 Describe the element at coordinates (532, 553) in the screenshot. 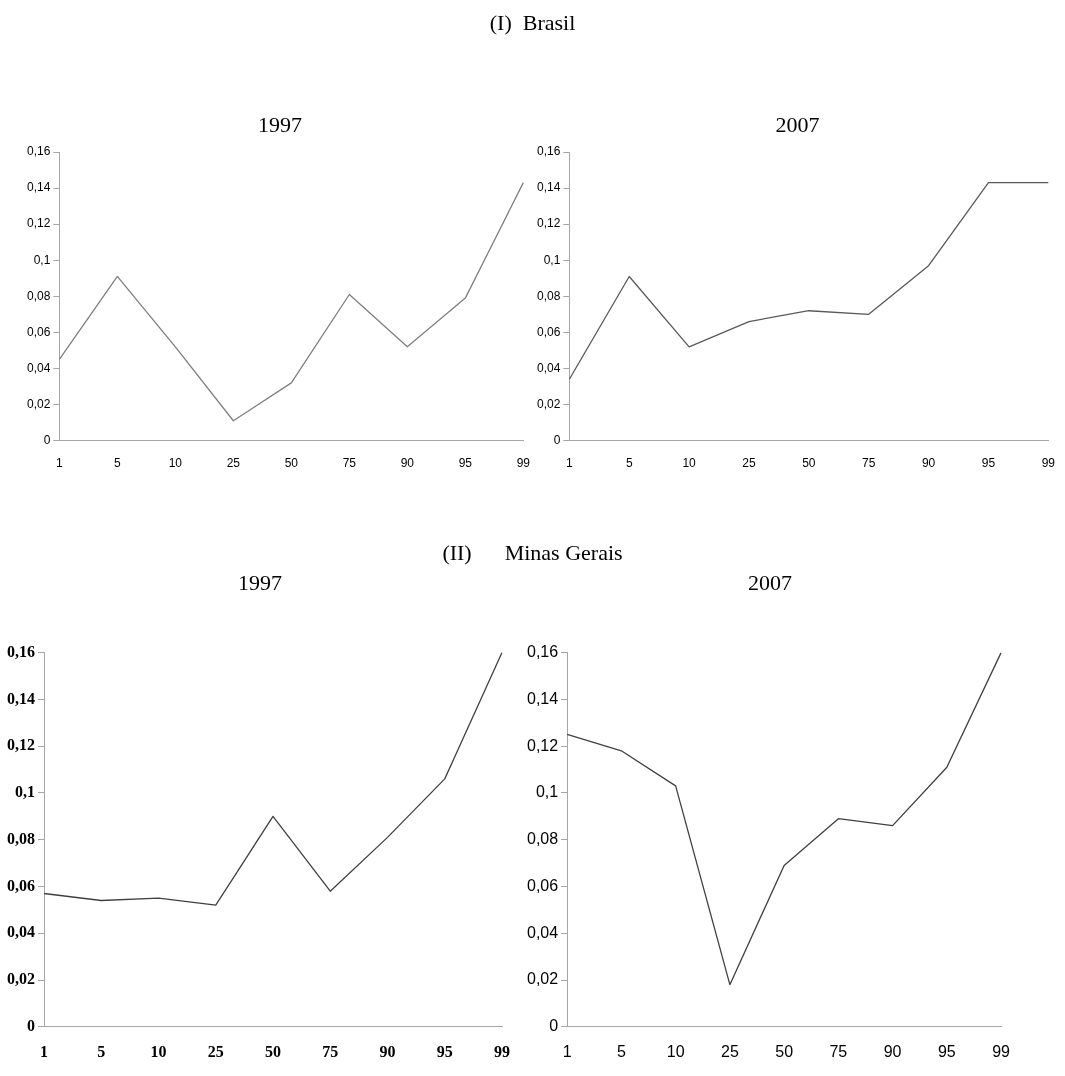

I see `text: (II) Minas Gerais` at that location.